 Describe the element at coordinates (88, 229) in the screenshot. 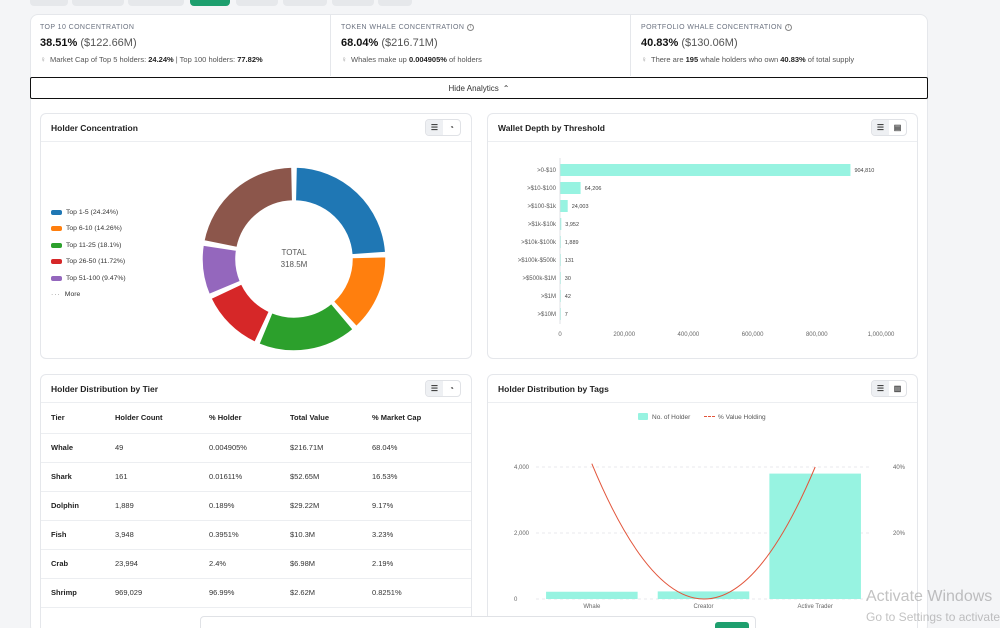

I see `legend-item: Top 6-10 (14.26%)` at that location.